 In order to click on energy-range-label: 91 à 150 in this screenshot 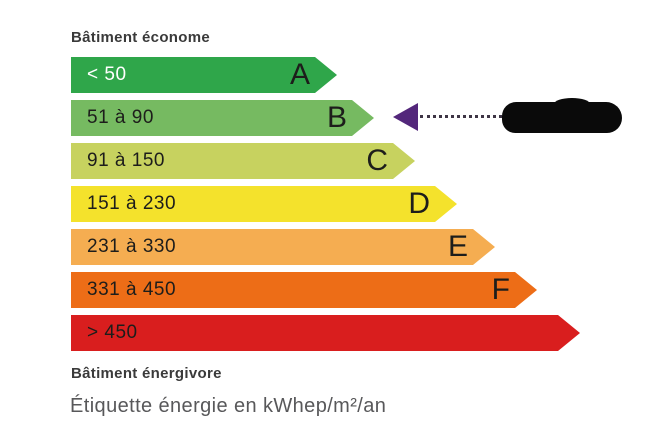, I will do `click(126, 160)`.